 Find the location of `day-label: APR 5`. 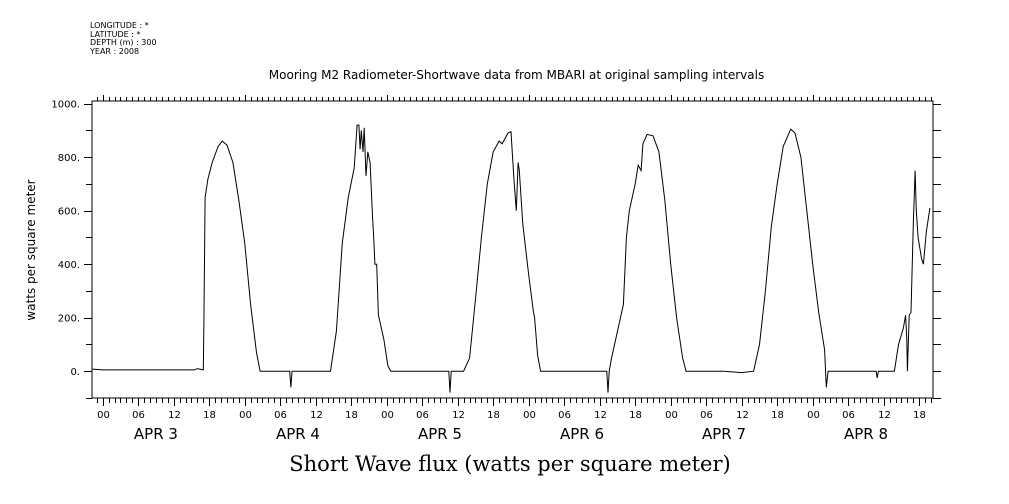

day-label: APR 5 is located at coordinates (440, 434).